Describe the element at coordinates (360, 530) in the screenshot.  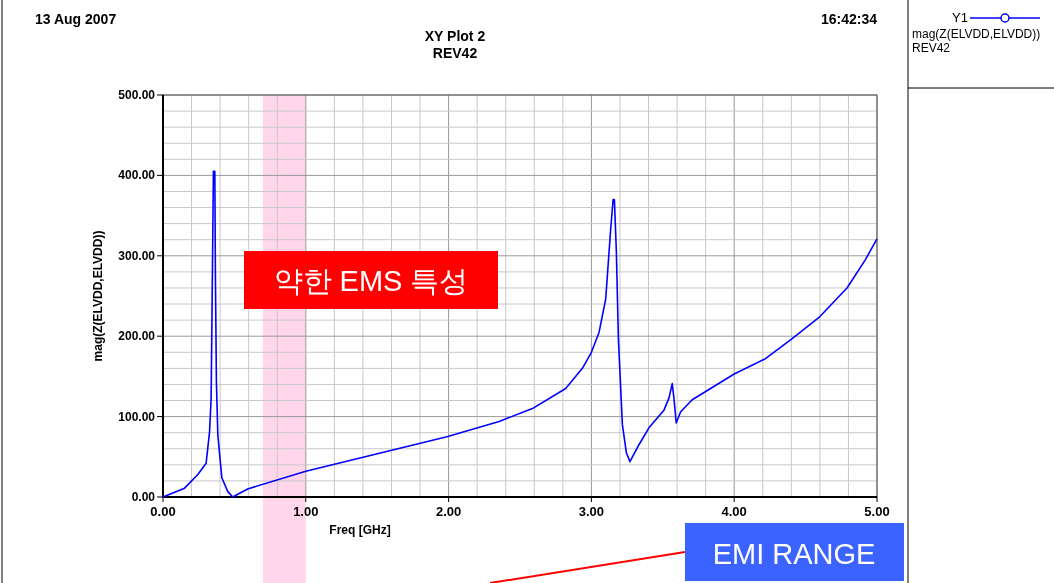
I see `x-axis-title: Freq [GHz]` at that location.